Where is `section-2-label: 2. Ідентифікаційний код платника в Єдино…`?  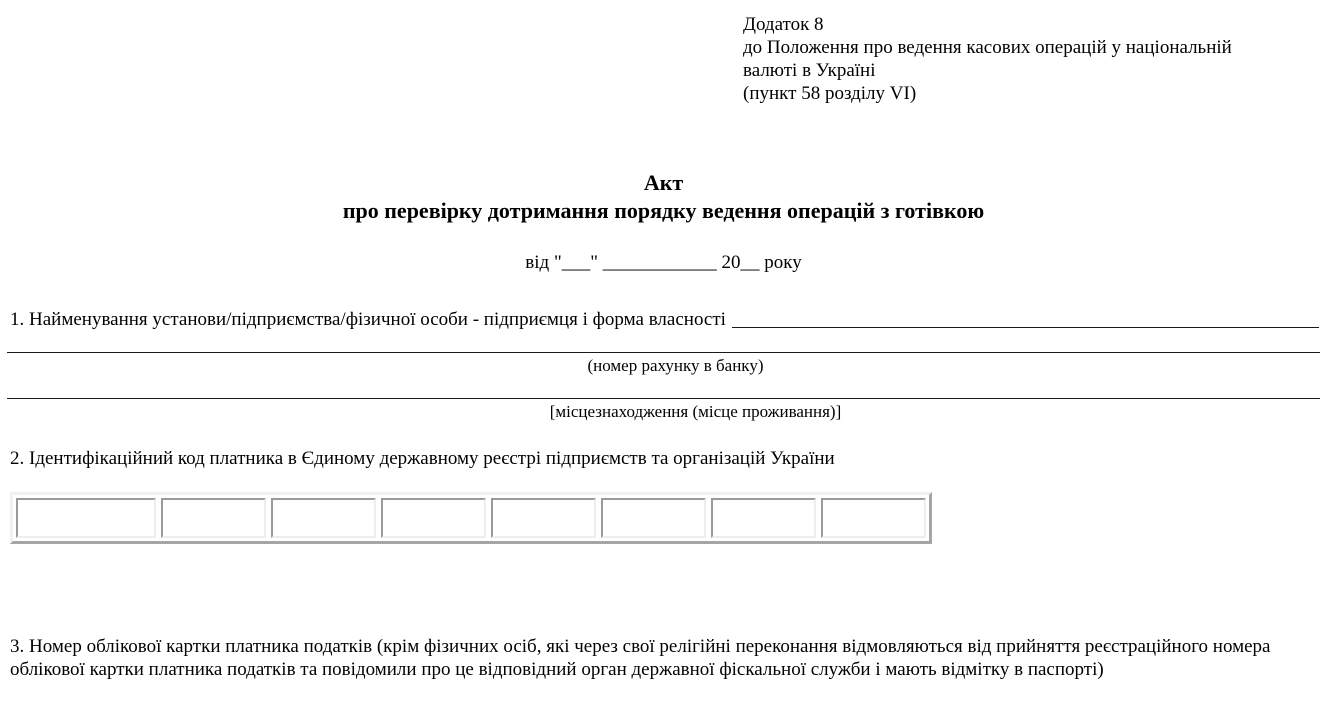 section-2-label: 2. Ідентифікаційний код платника в Єдино… is located at coordinates (422, 458).